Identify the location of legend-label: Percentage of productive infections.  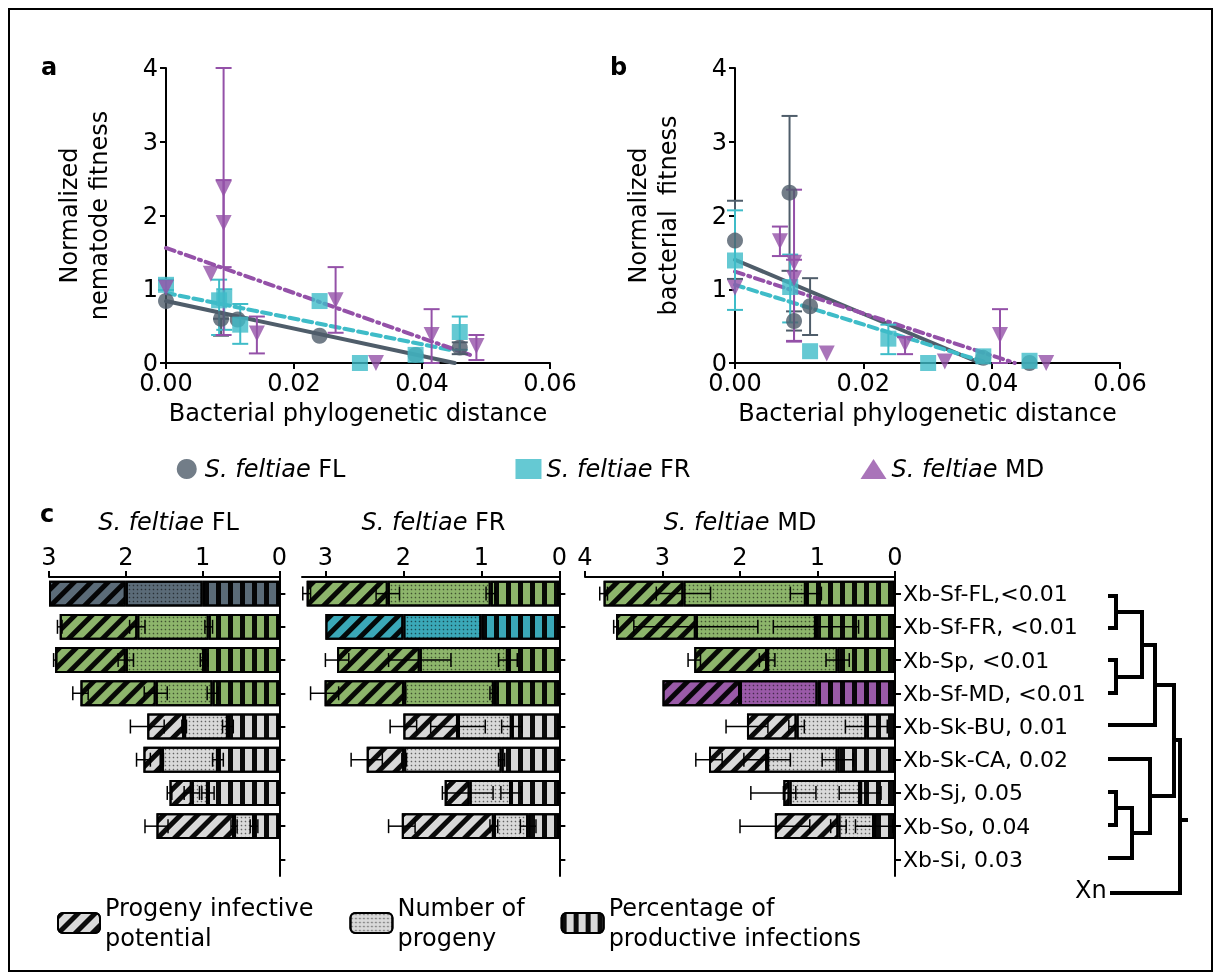
(734, 923).